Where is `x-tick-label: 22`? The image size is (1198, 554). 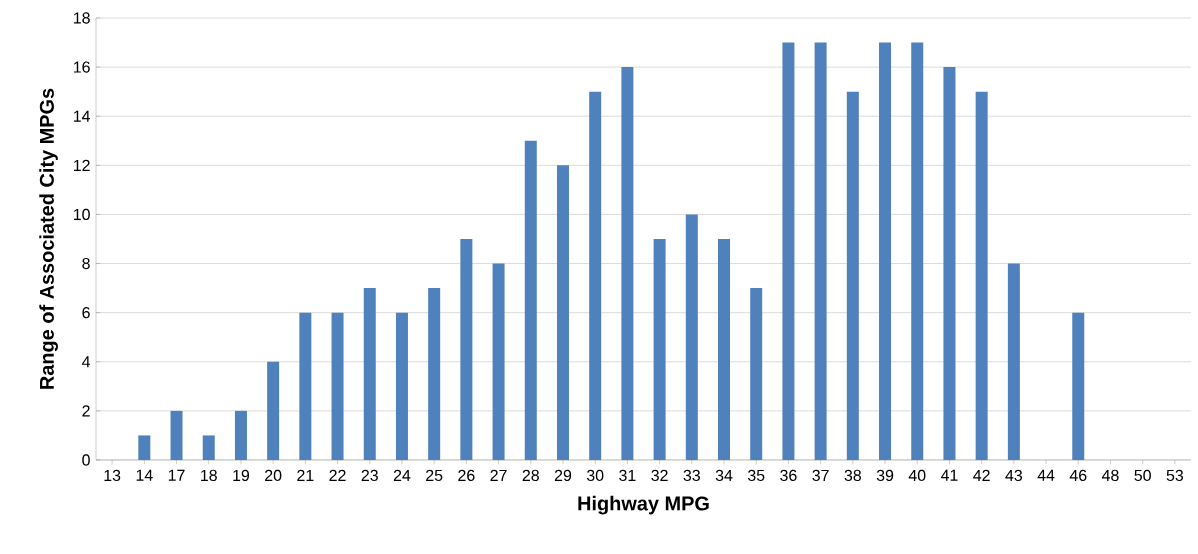 x-tick-label: 22 is located at coordinates (337, 475).